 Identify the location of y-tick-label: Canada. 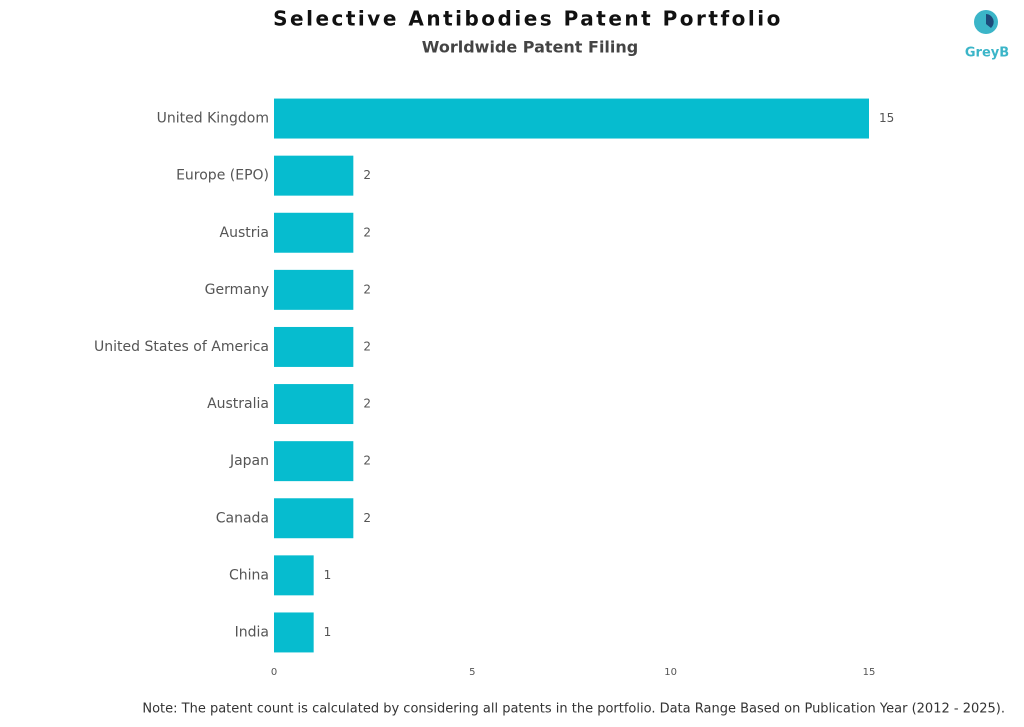
(242, 518).